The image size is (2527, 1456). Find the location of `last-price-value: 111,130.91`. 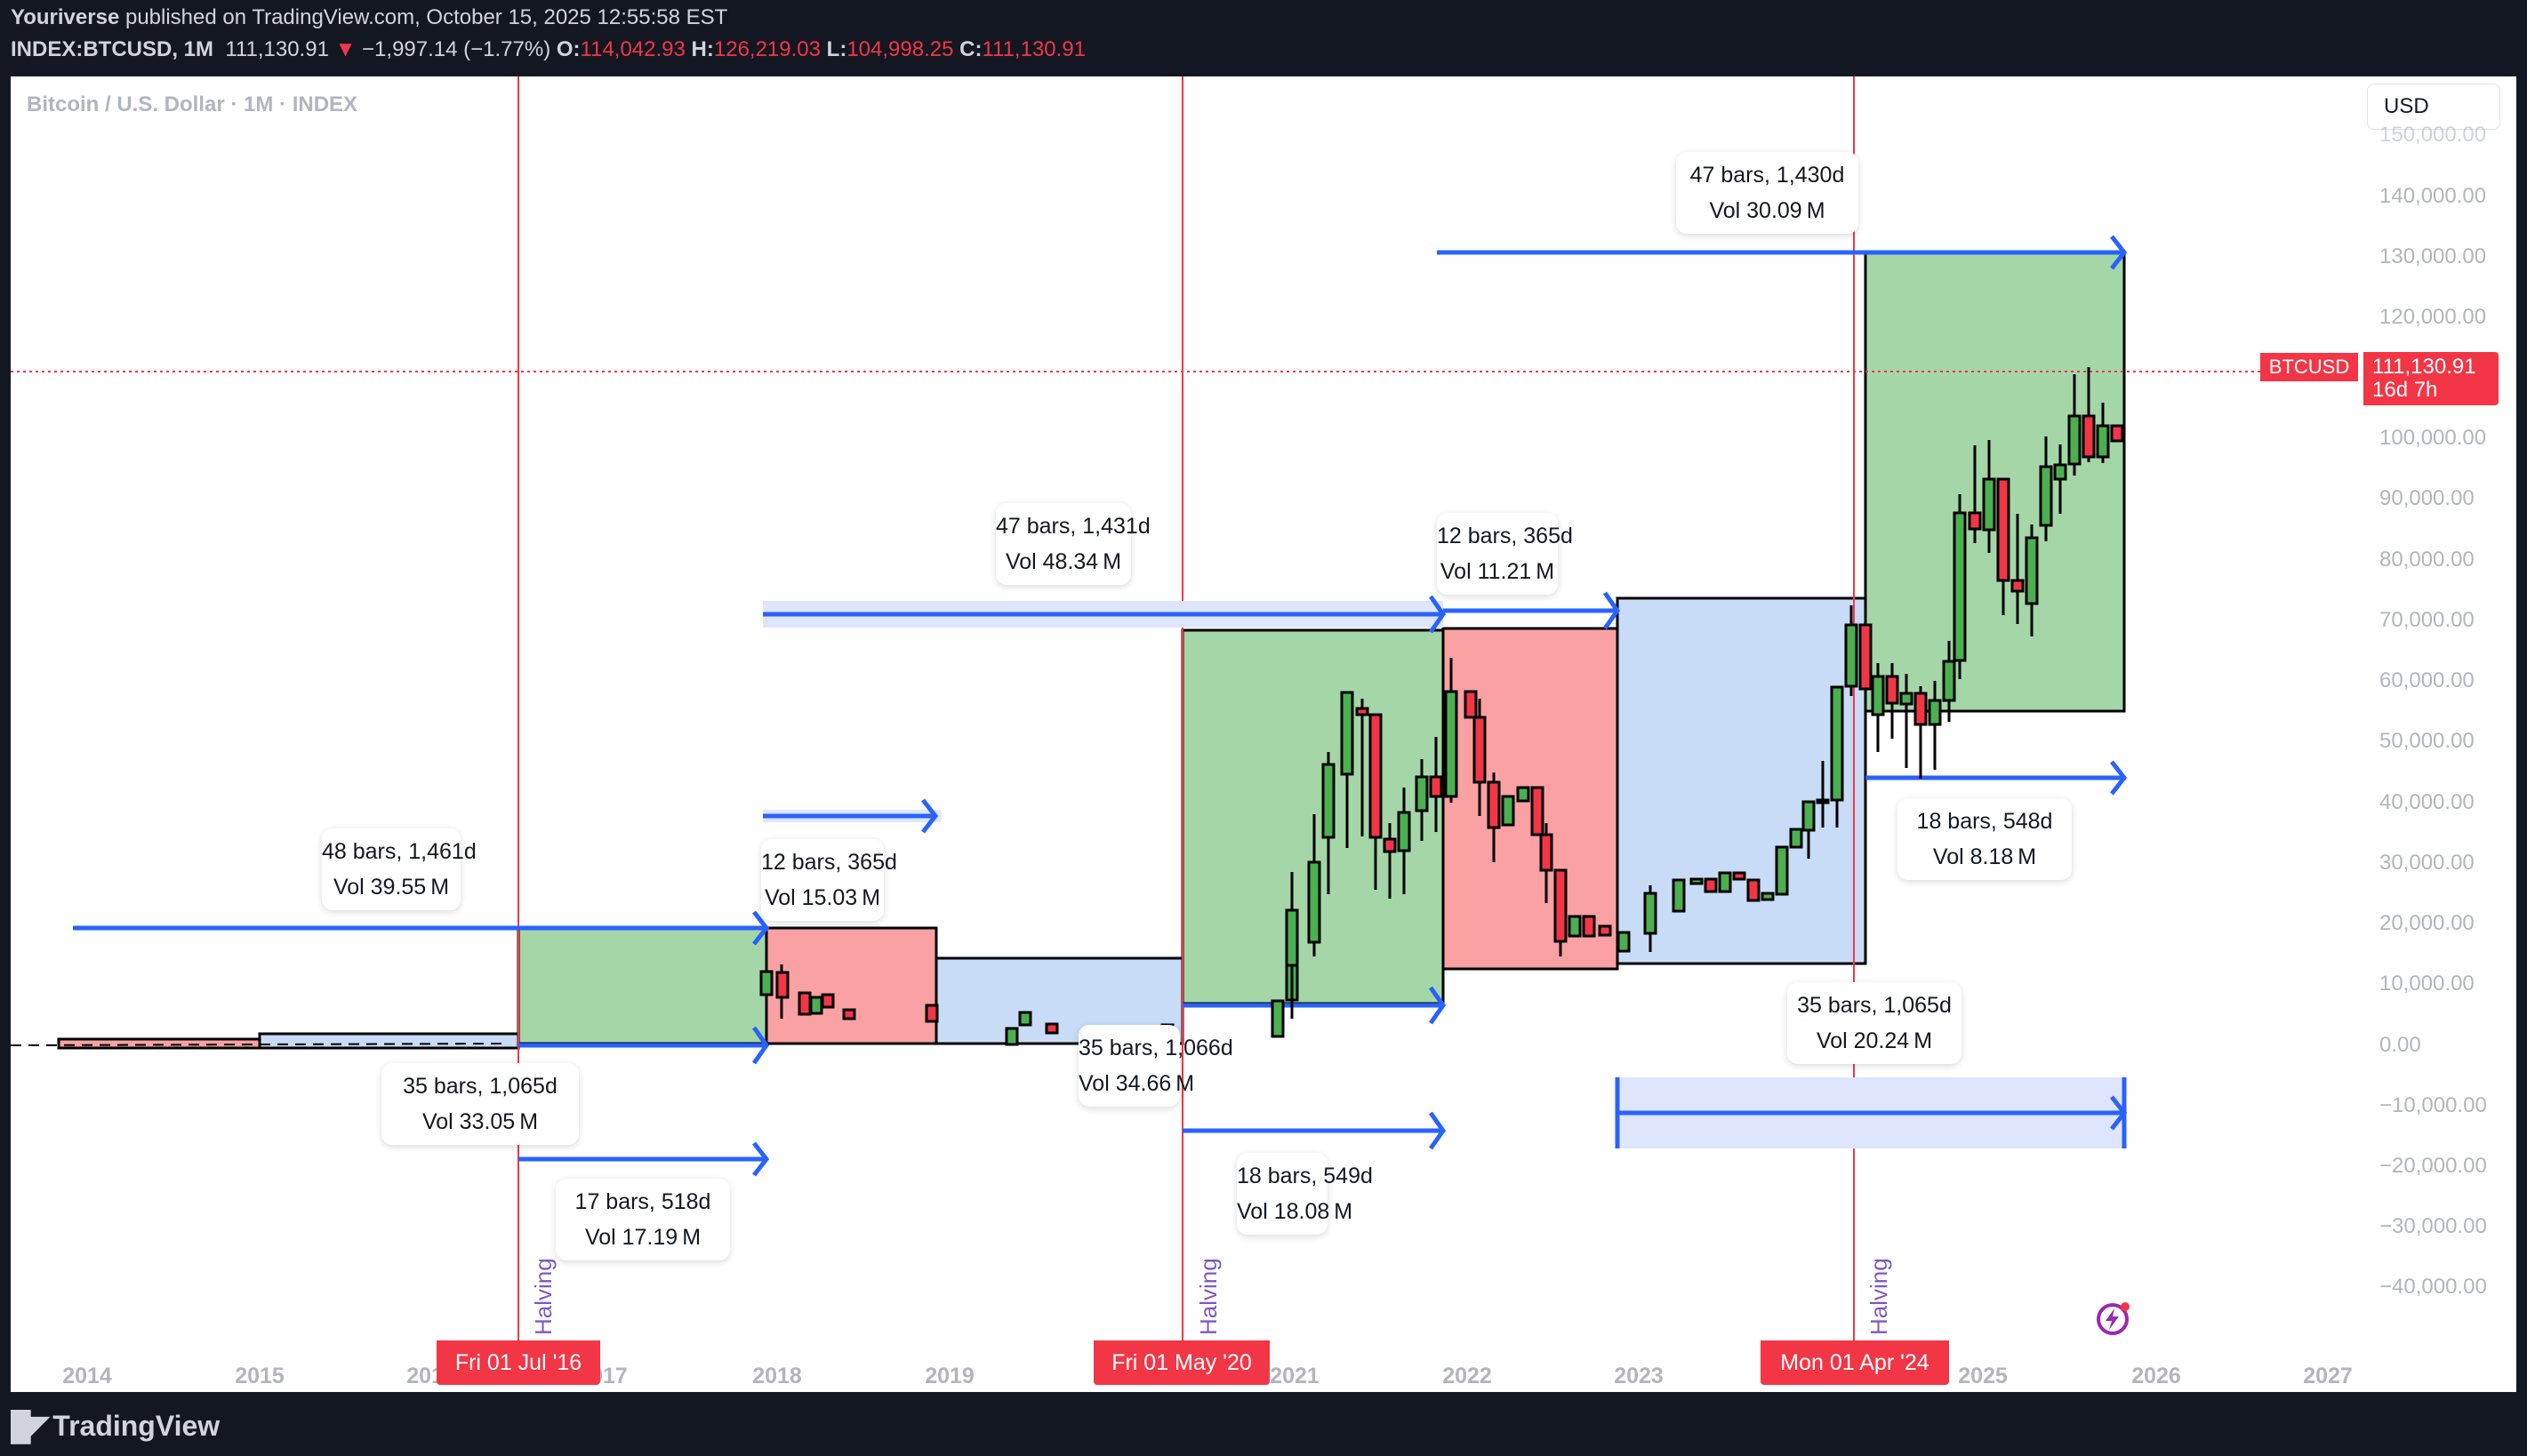

last-price-value: 111,130.91 is located at coordinates (2424, 367).